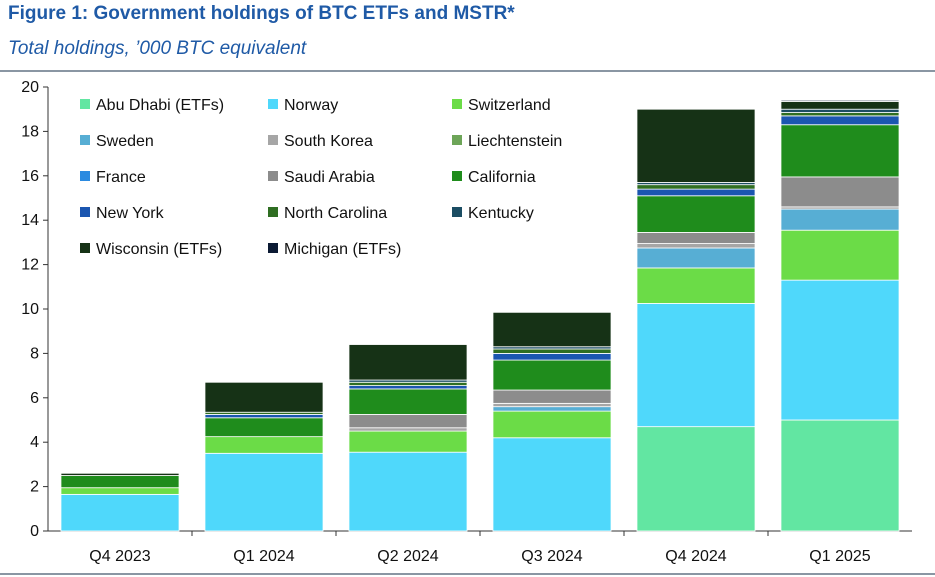 The height and width of the screenshot is (577, 935). Describe the element at coordinates (159, 249) in the screenshot. I see `legend-label: Wisconsin (ETFs)` at that location.